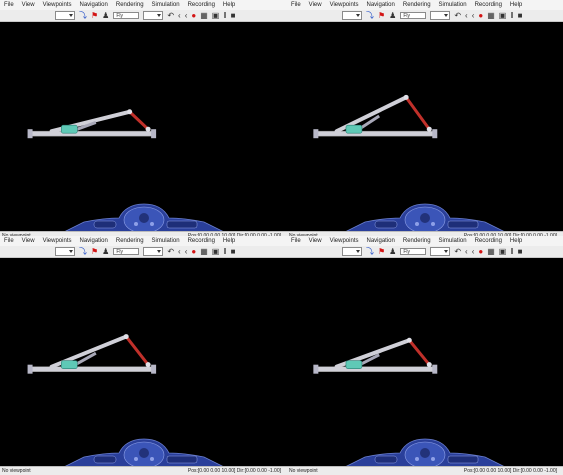 The width and height of the screenshot is (563, 475). Describe the element at coordinates (154, 369) in the screenshot. I see `rail-end-right` at that location.